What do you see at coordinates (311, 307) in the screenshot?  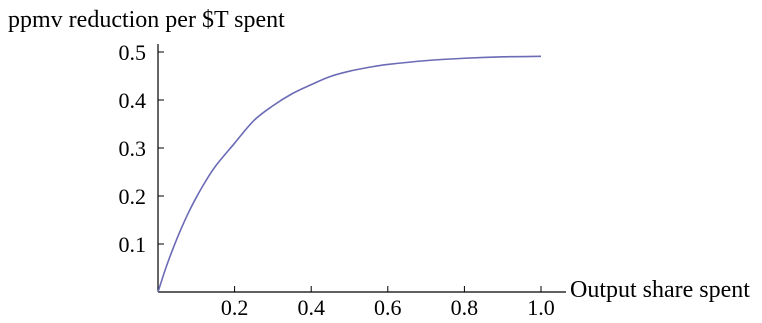 I see `x-tick-label: 0.4` at bounding box center [311, 307].